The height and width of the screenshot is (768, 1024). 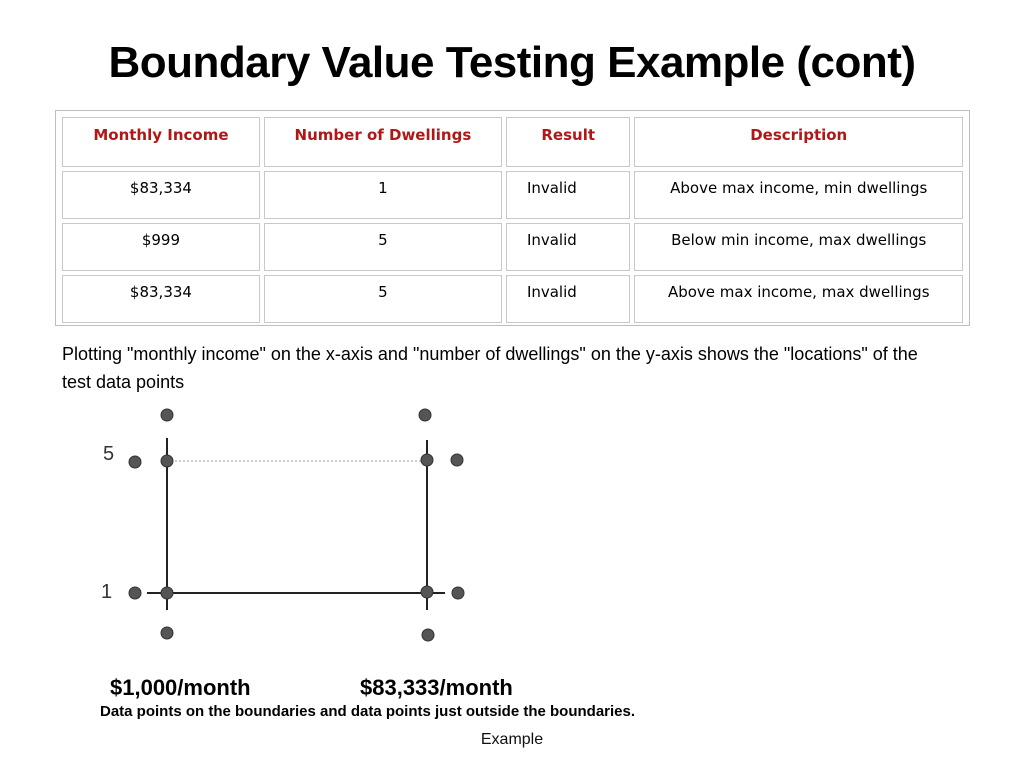 I want to click on point-outside-bottom-right, so click(x=428, y=635).